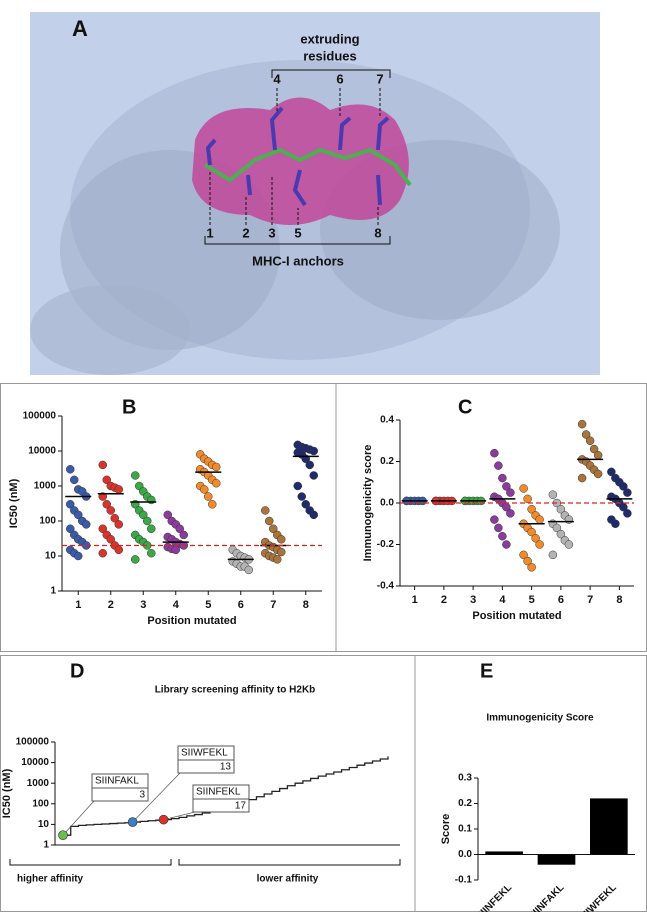  Describe the element at coordinates (176, 605) in the screenshot. I see `x-tick-label: 4` at that location.